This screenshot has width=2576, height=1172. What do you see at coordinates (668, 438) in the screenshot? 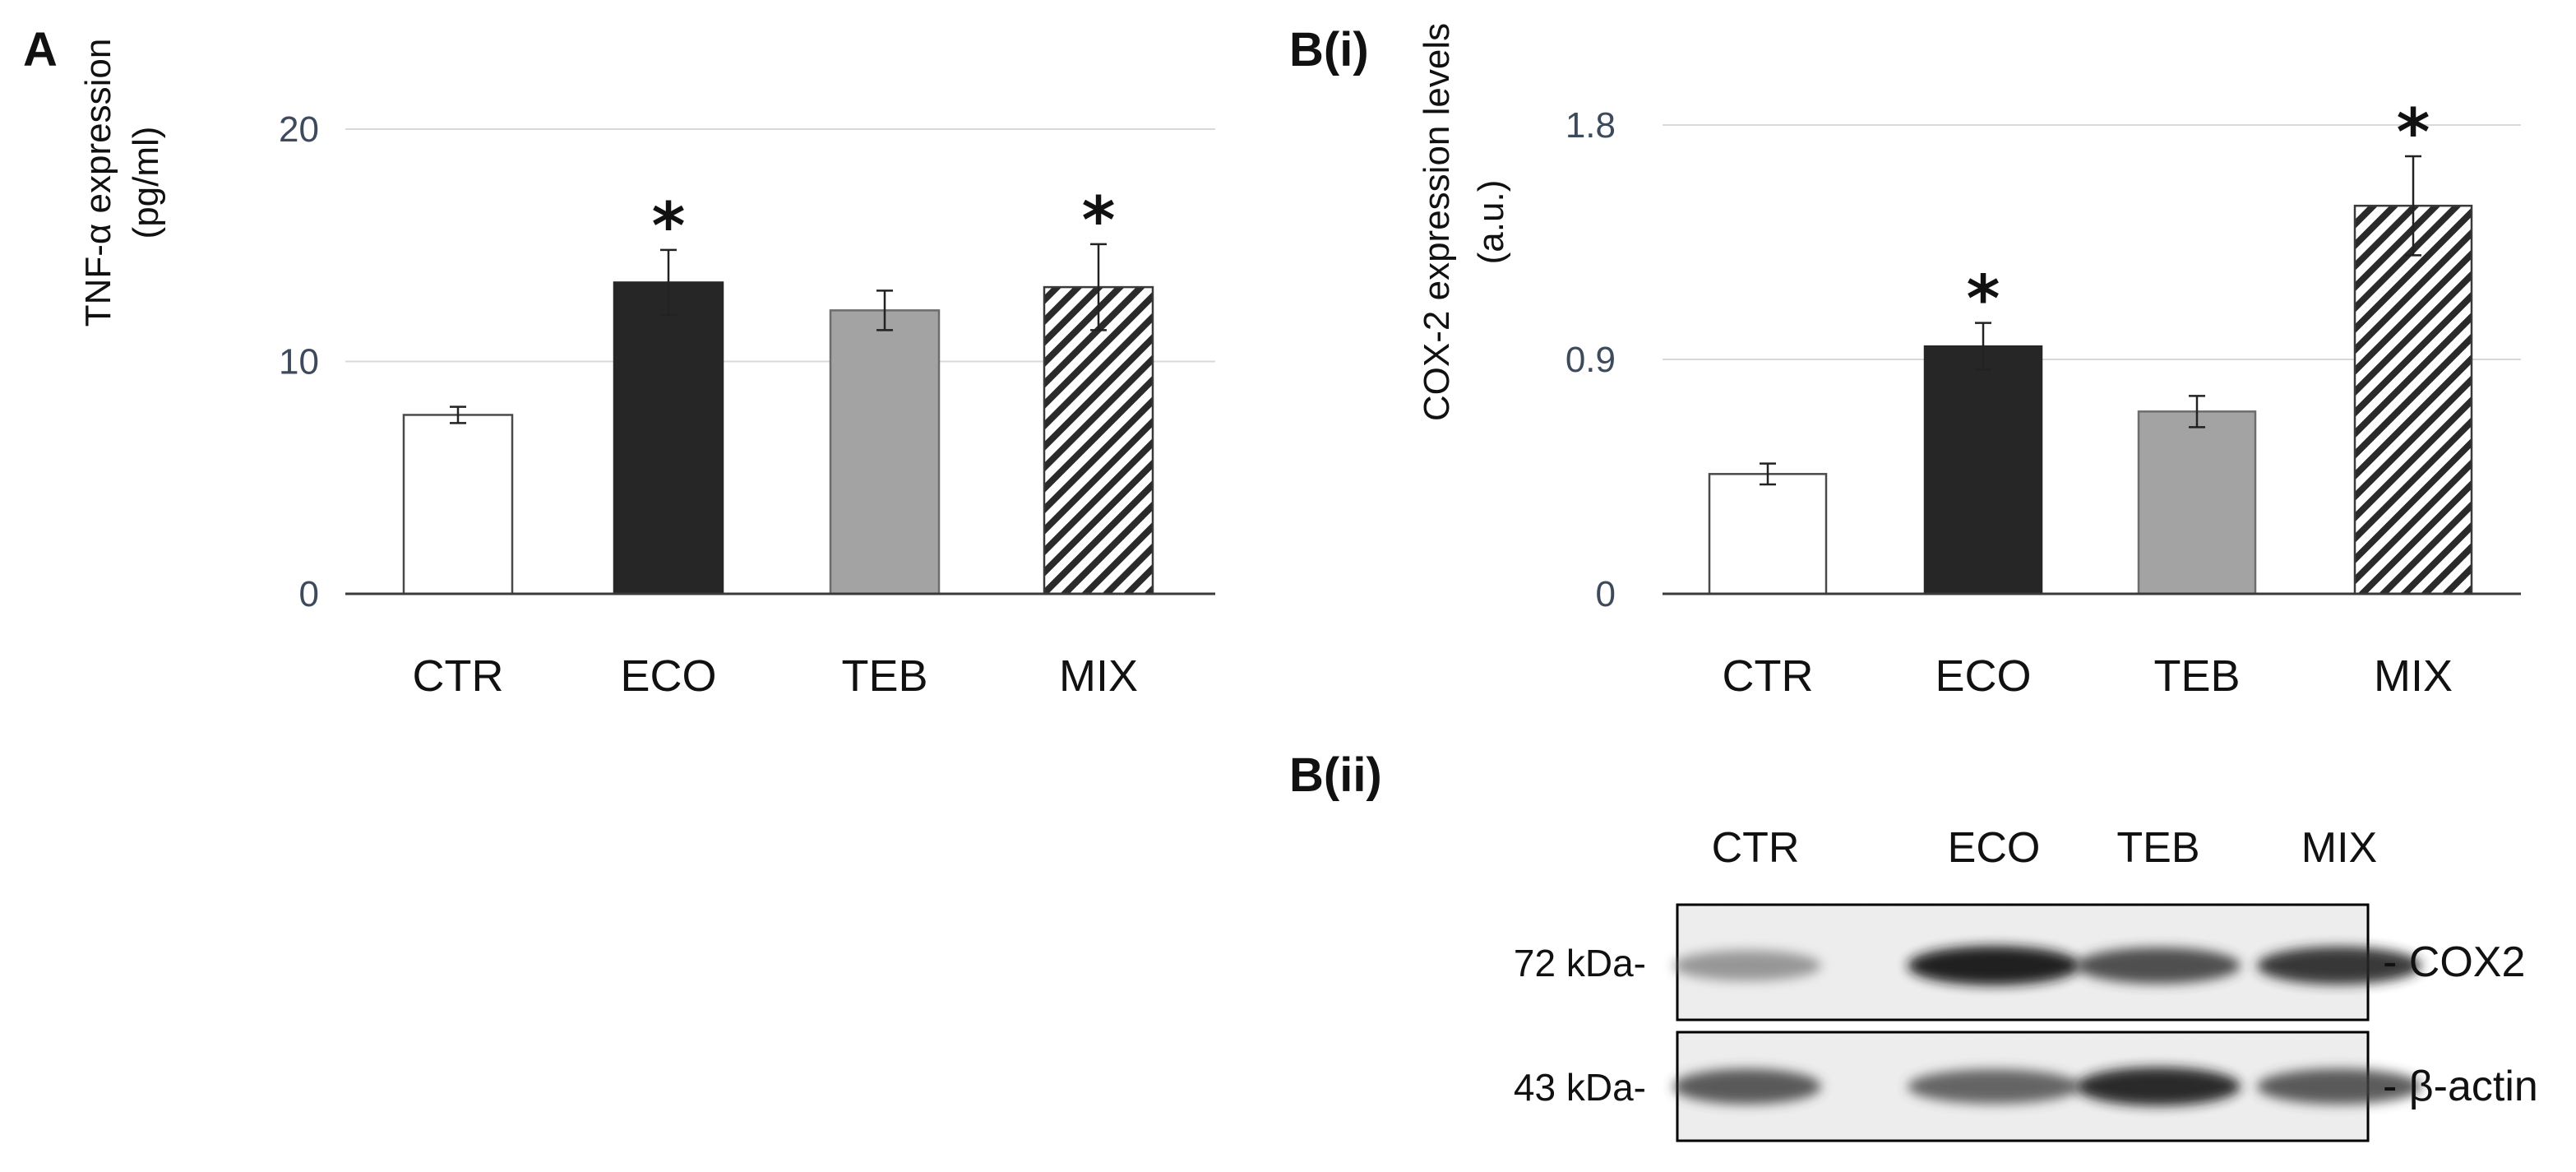
I see `panel-a-bar-eco` at bounding box center [668, 438].